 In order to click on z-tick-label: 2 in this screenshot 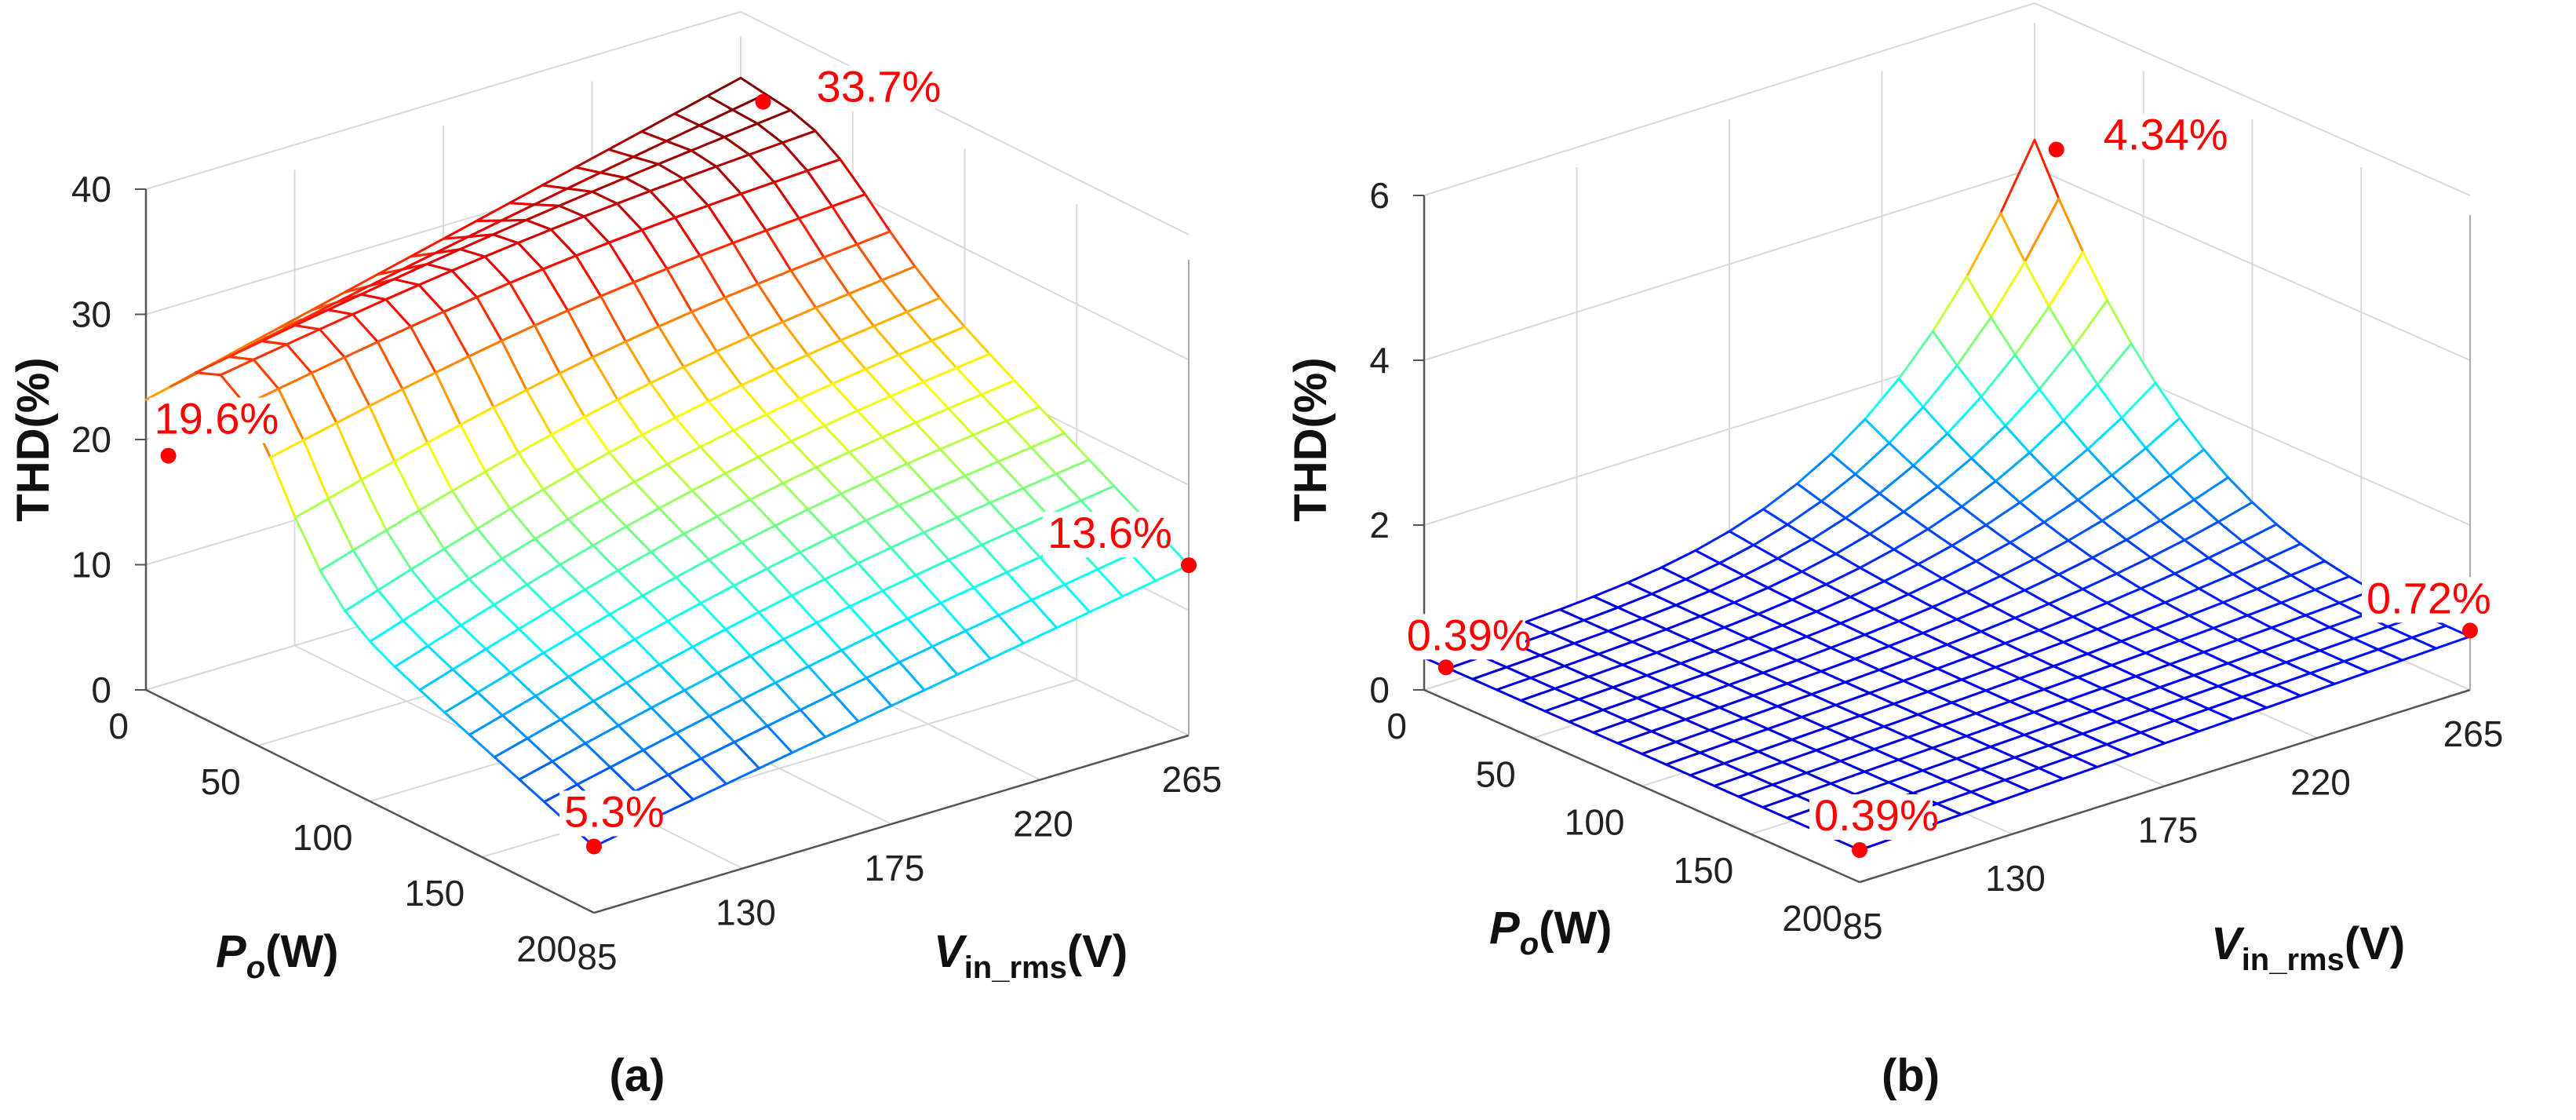, I will do `click(1379, 525)`.